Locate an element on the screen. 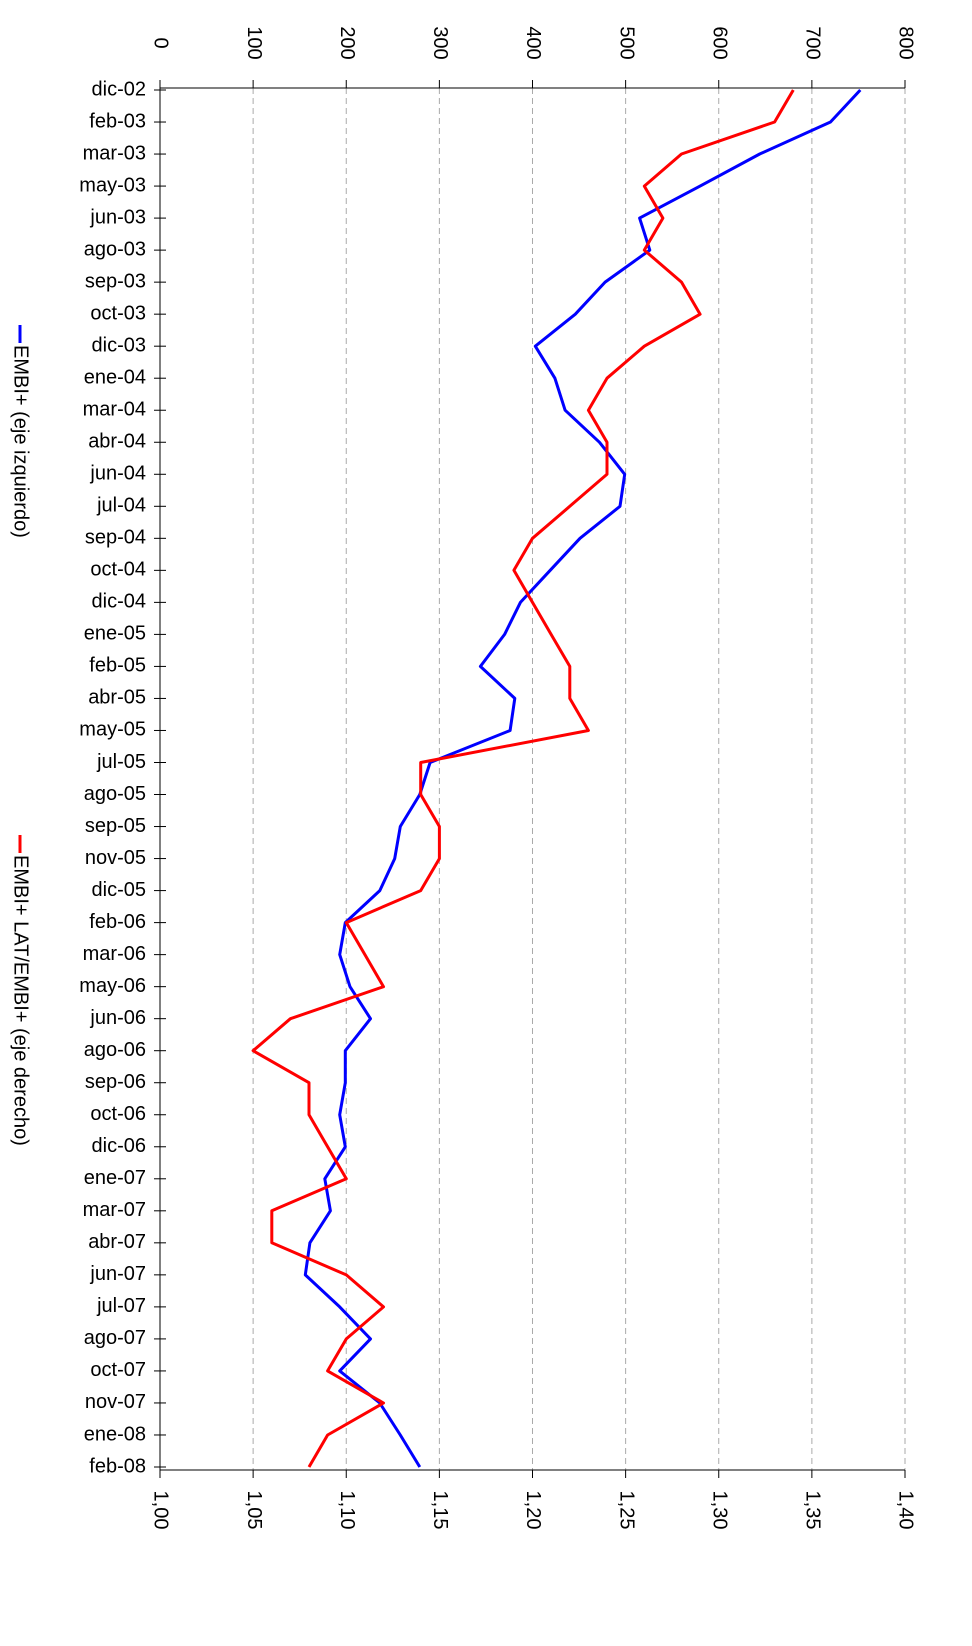 Image resolution: width=972 pixels, height=1646 pixels. x-tick-label: feb-03 is located at coordinates (117, 121).